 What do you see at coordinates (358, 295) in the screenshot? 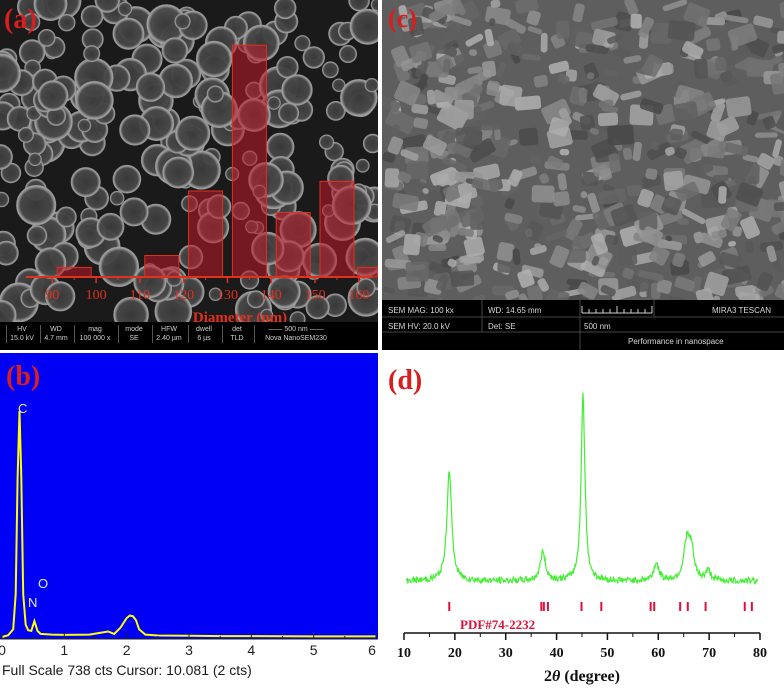
I see `histogram-tick-label: 160` at bounding box center [358, 295].